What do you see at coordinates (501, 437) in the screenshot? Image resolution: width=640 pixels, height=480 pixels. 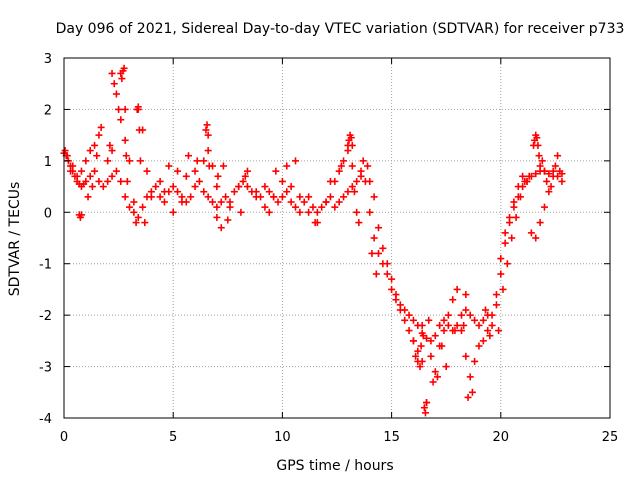 I see `x-tick-label: 20` at bounding box center [501, 437].